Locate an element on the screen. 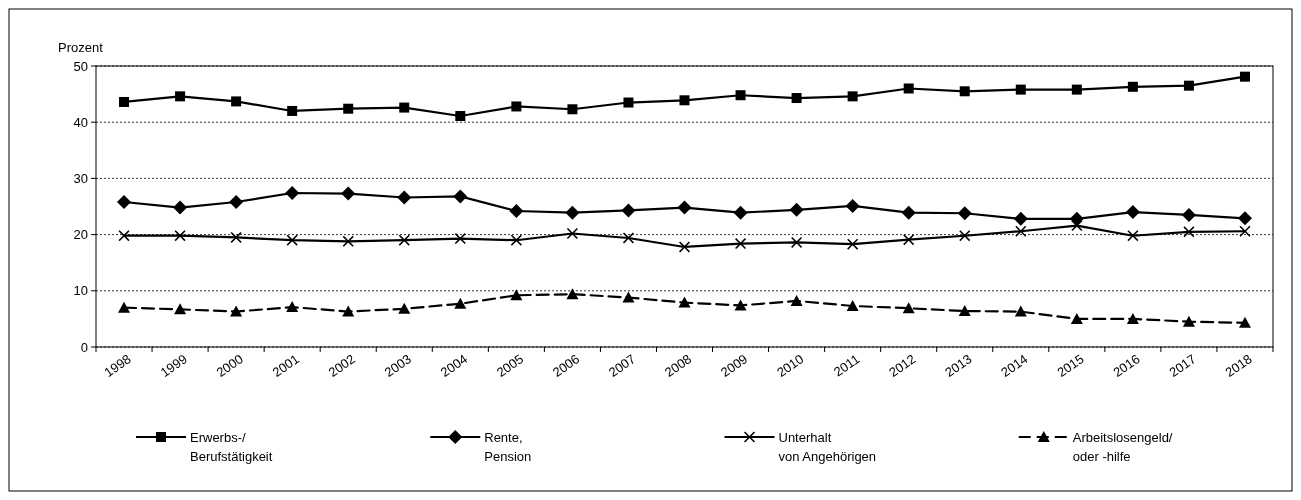 Image resolution: width=1301 pixels, height=500 pixels. x-tick-label: 2011 is located at coordinates (846, 365).